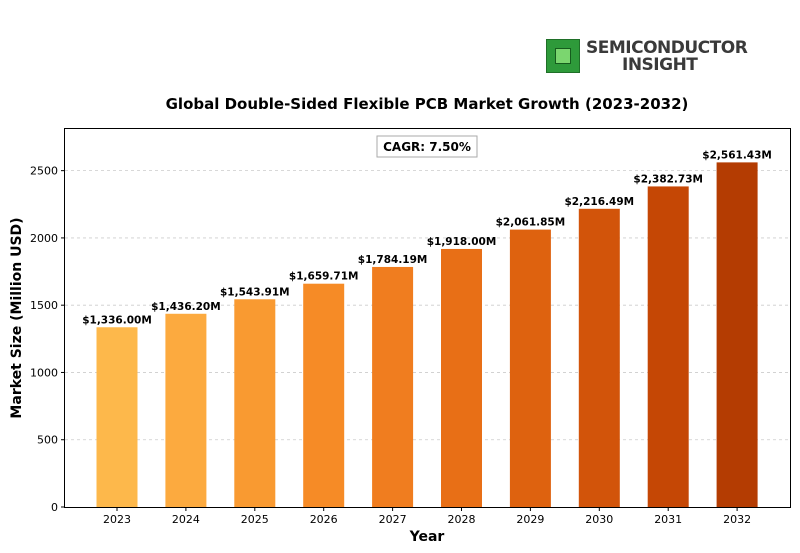 Image resolution: width=800 pixels, height=553 pixels. I want to click on y-tick-label: 500, so click(47, 440).